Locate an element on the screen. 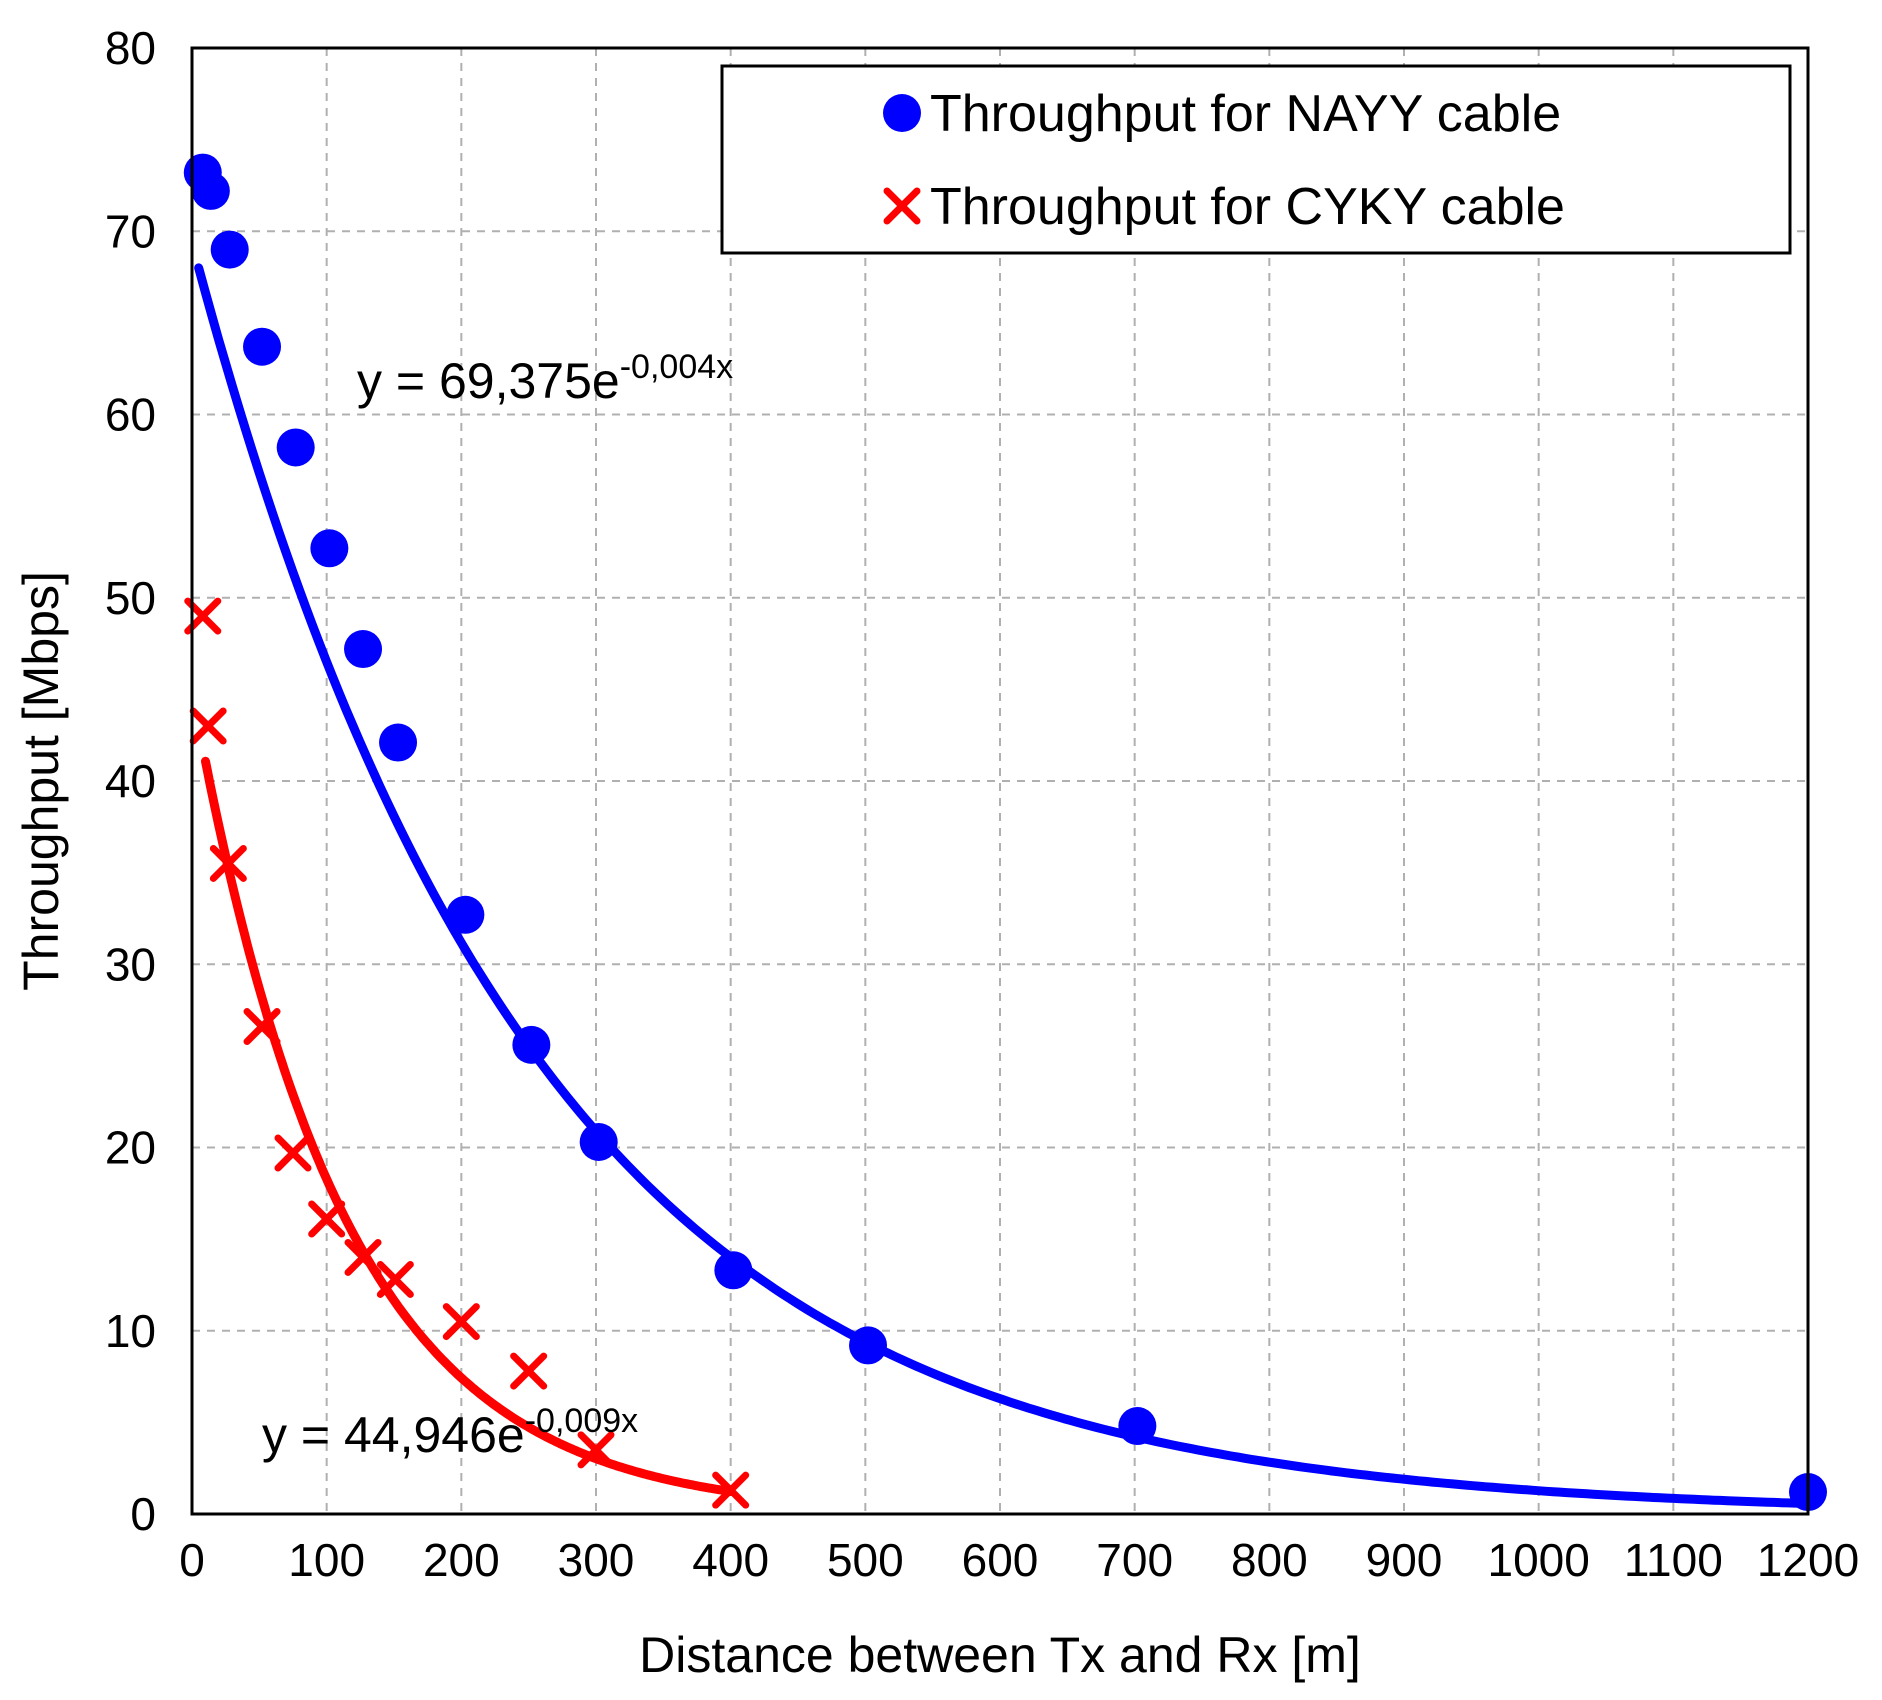 The image size is (1882, 1700). equation-exponent: -0,004x is located at coordinates (676, 367).